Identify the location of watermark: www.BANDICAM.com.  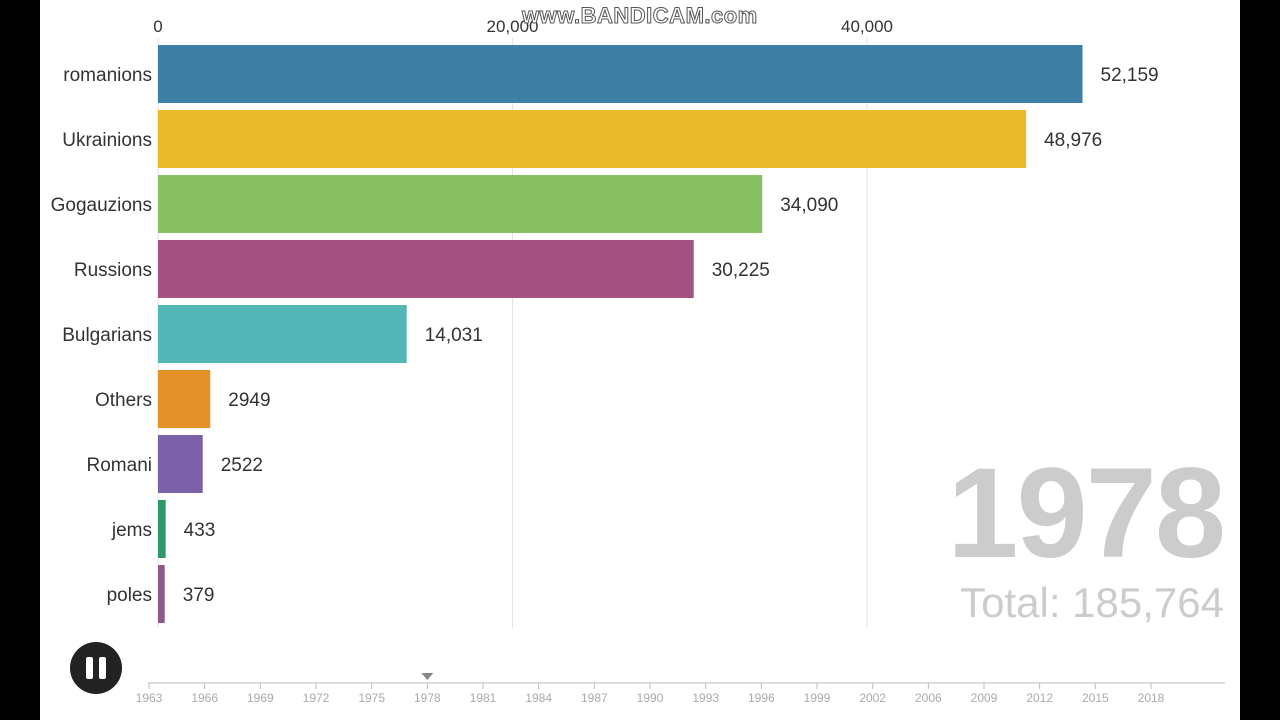
(640, 16).